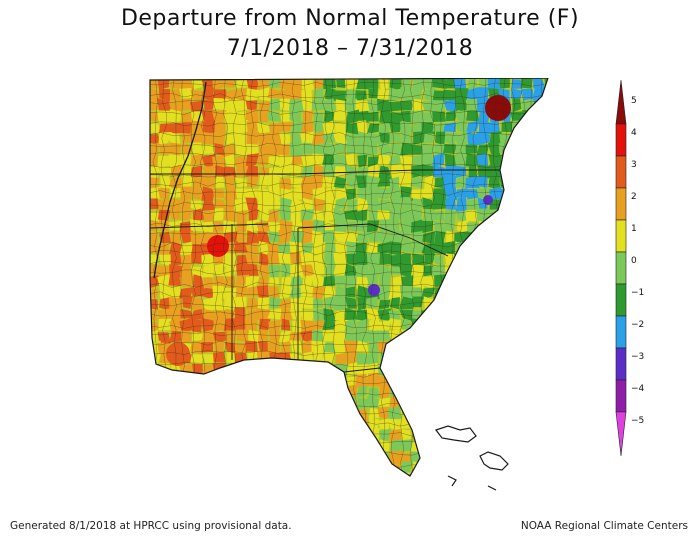  I want to click on legend-tick-label: −4, so click(638, 389).